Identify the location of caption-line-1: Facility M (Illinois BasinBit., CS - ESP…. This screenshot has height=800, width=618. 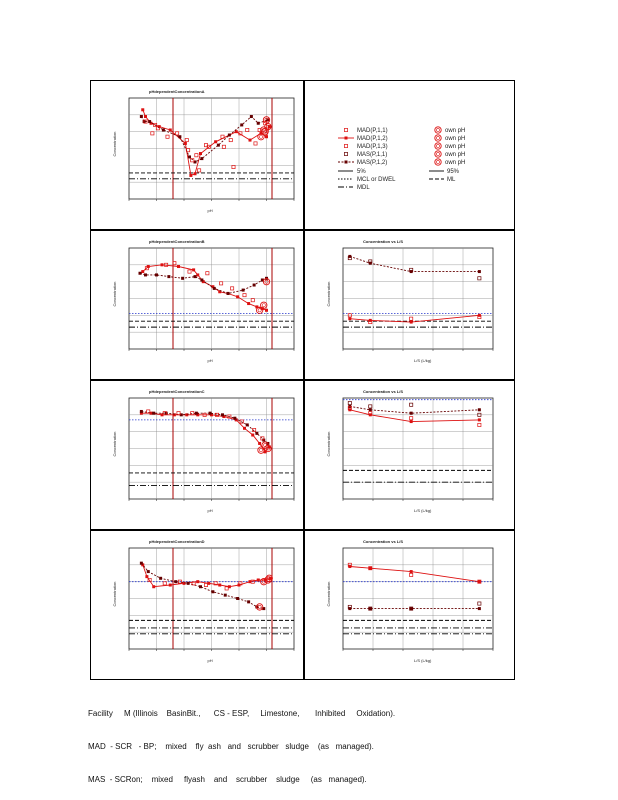
(242, 713).